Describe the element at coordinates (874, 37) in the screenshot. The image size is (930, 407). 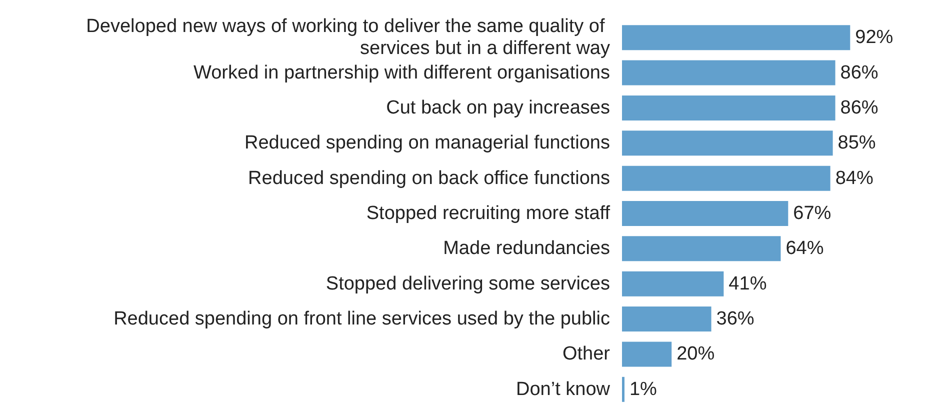
I see `data-label: 92%` at that location.